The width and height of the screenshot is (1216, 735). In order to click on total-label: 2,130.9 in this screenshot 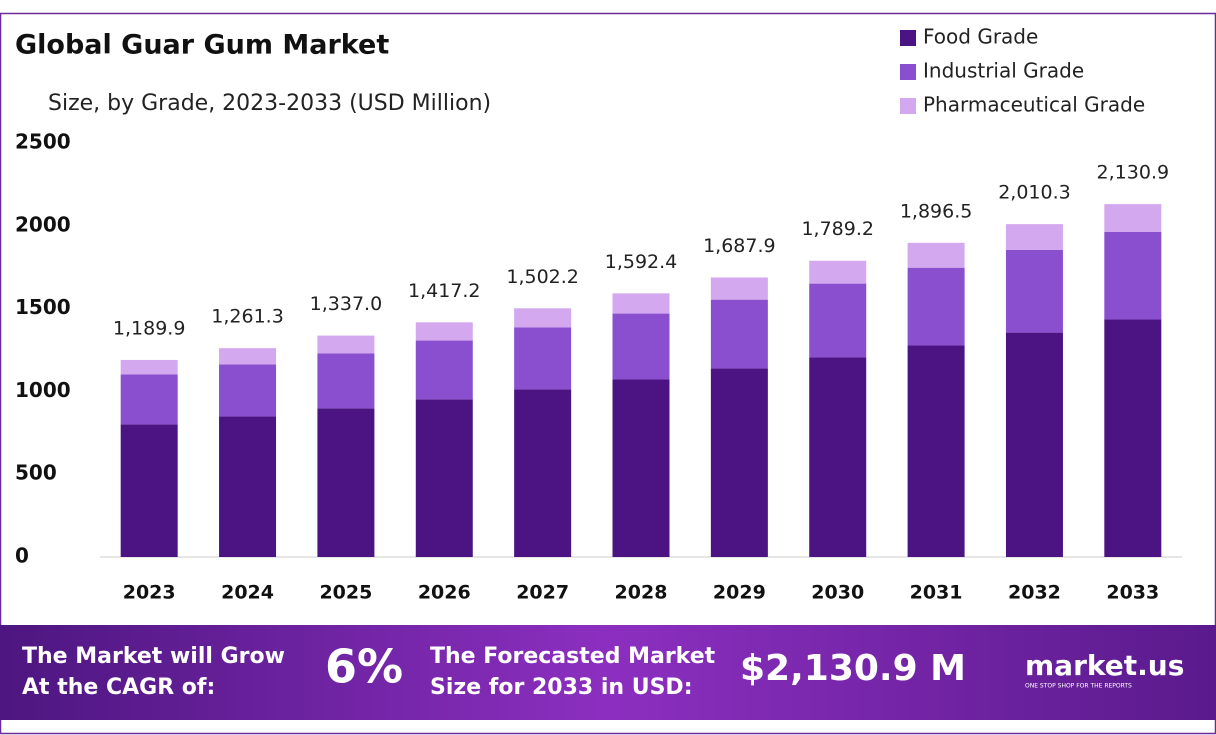, I will do `click(1133, 173)`.